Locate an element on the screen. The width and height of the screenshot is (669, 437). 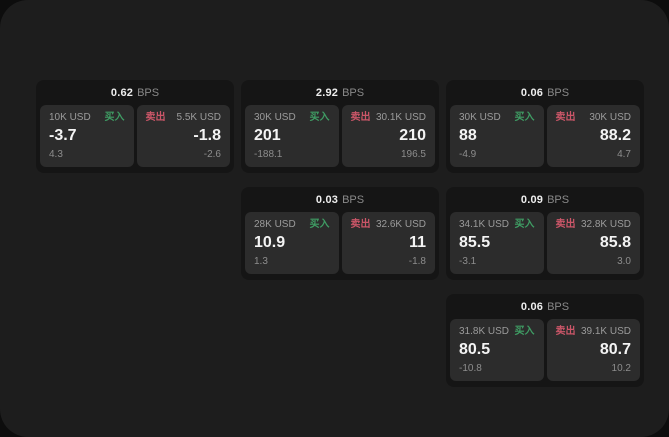
buy-panel: 34.1K USD 买入 85.5 -3.1 is located at coordinates (497, 243).